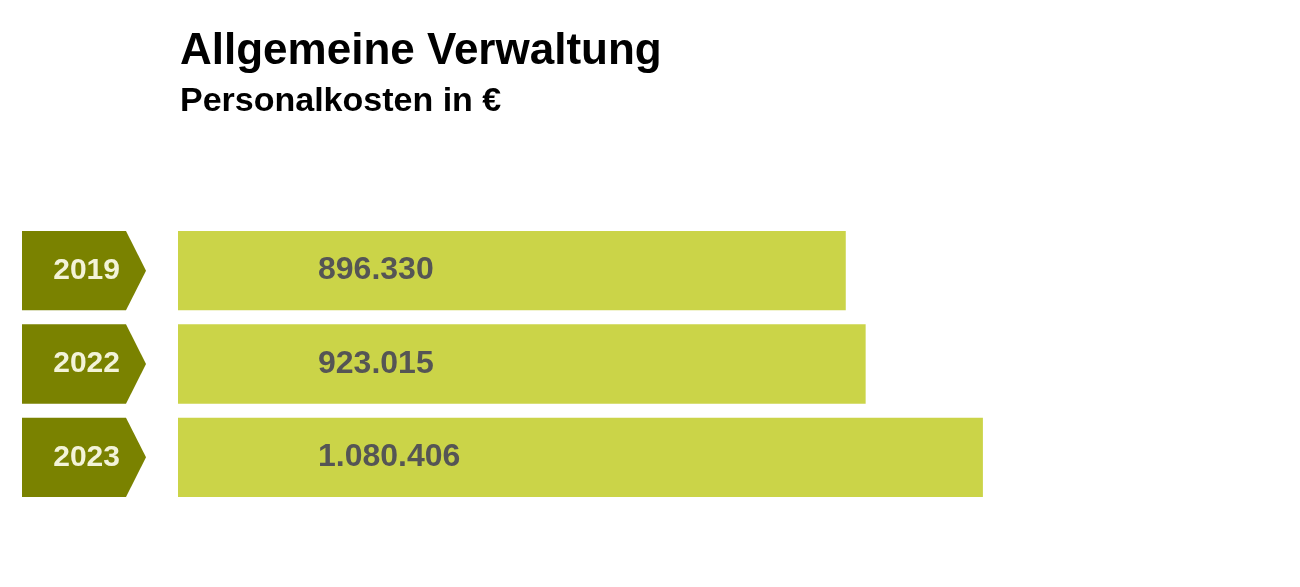  I want to click on y-tick-label: 2019, so click(86, 268).